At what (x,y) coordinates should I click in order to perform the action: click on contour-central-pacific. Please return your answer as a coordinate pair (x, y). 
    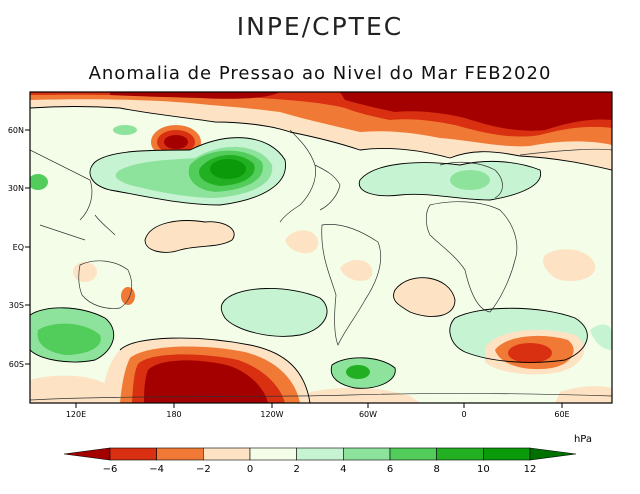
    Looking at the image, I should click on (189, 236).